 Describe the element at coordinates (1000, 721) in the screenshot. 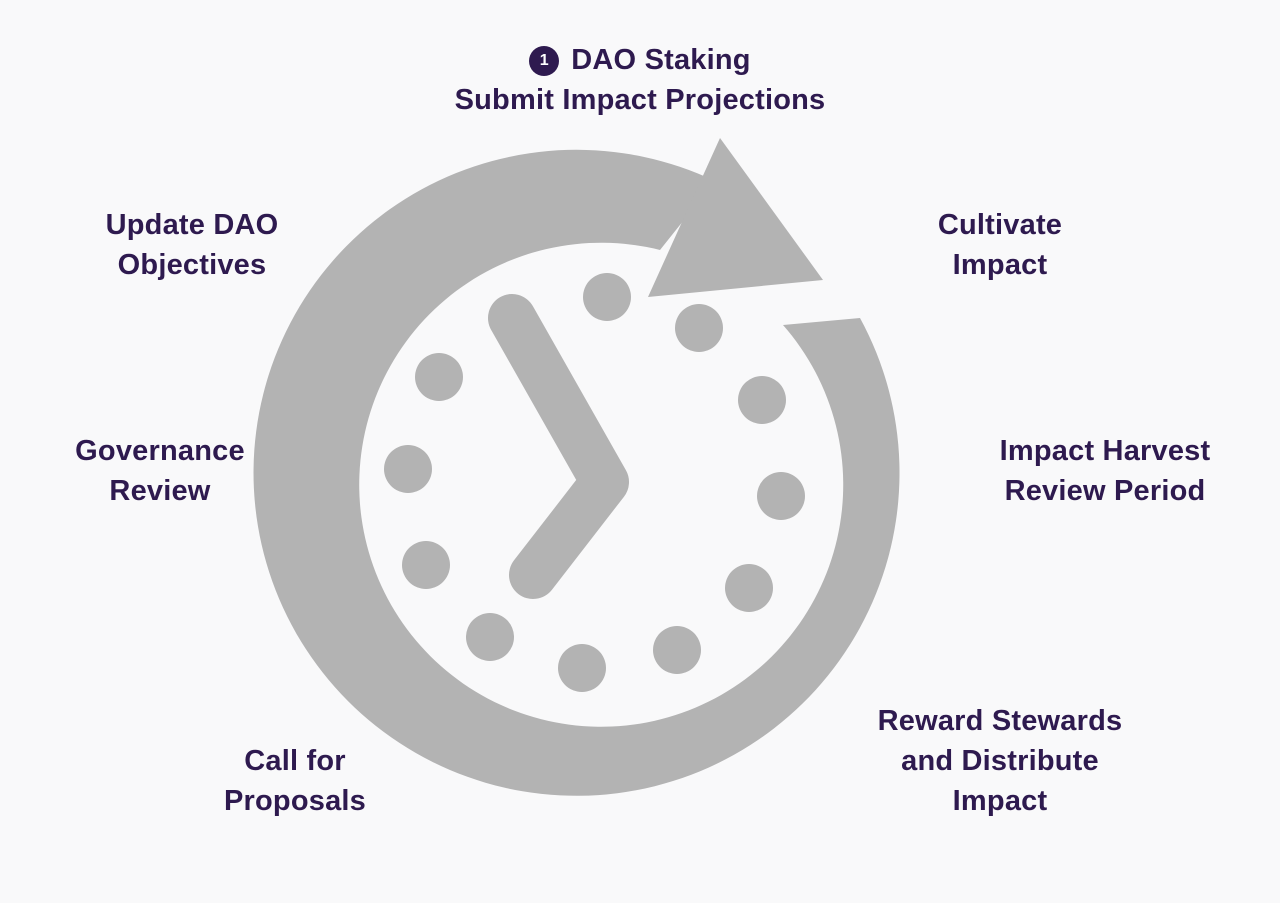

I see `stage-label-line: Reward Stewards` at that location.